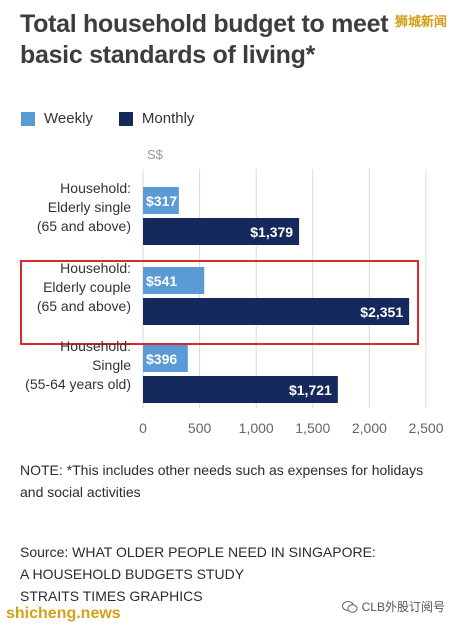 The width and height of the screenshot is (455, 629). Describe the element at coordinates (161, 281) in the screenshot. I see `data-label-weekly: $541` at that location.